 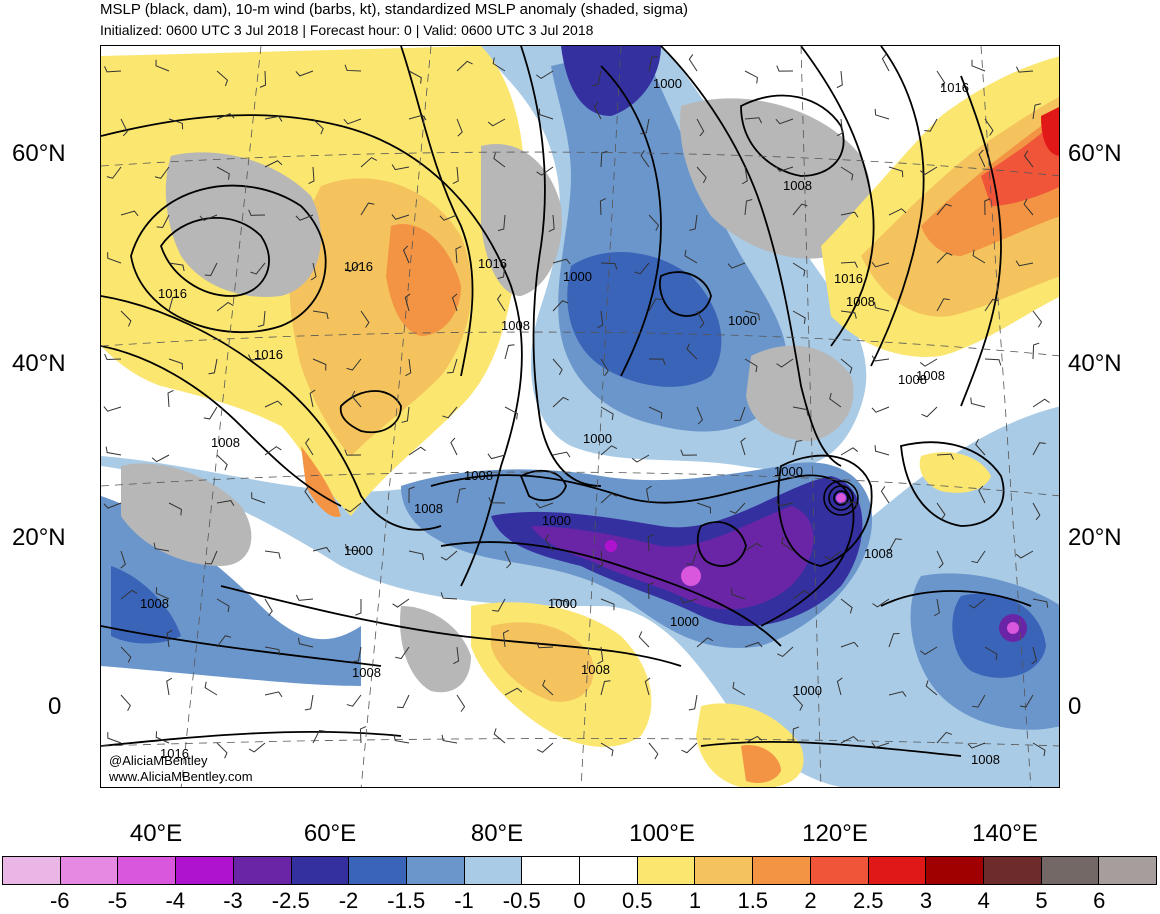 I want to click on credit-website: www.AliciaMBentley.com, so click(x=181, y=776).